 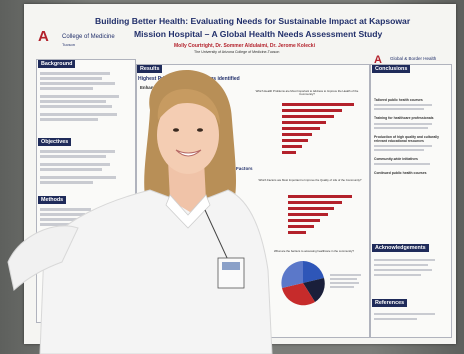 I want to click on left-logo-sub: Tucson, so click(x=68, y=44).